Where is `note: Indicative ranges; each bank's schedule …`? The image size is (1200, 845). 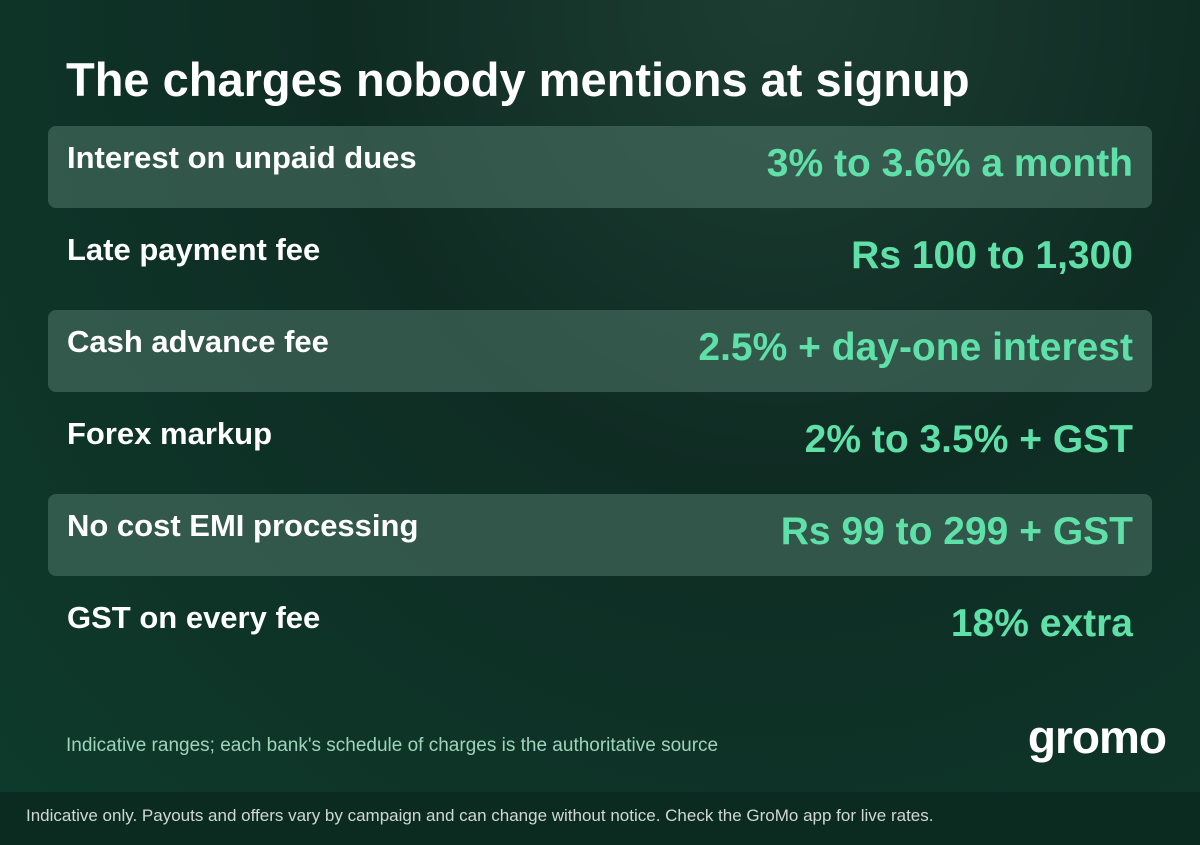
note: Indicative ranges; each bank's schedule … is located at coordinates (392, 745).